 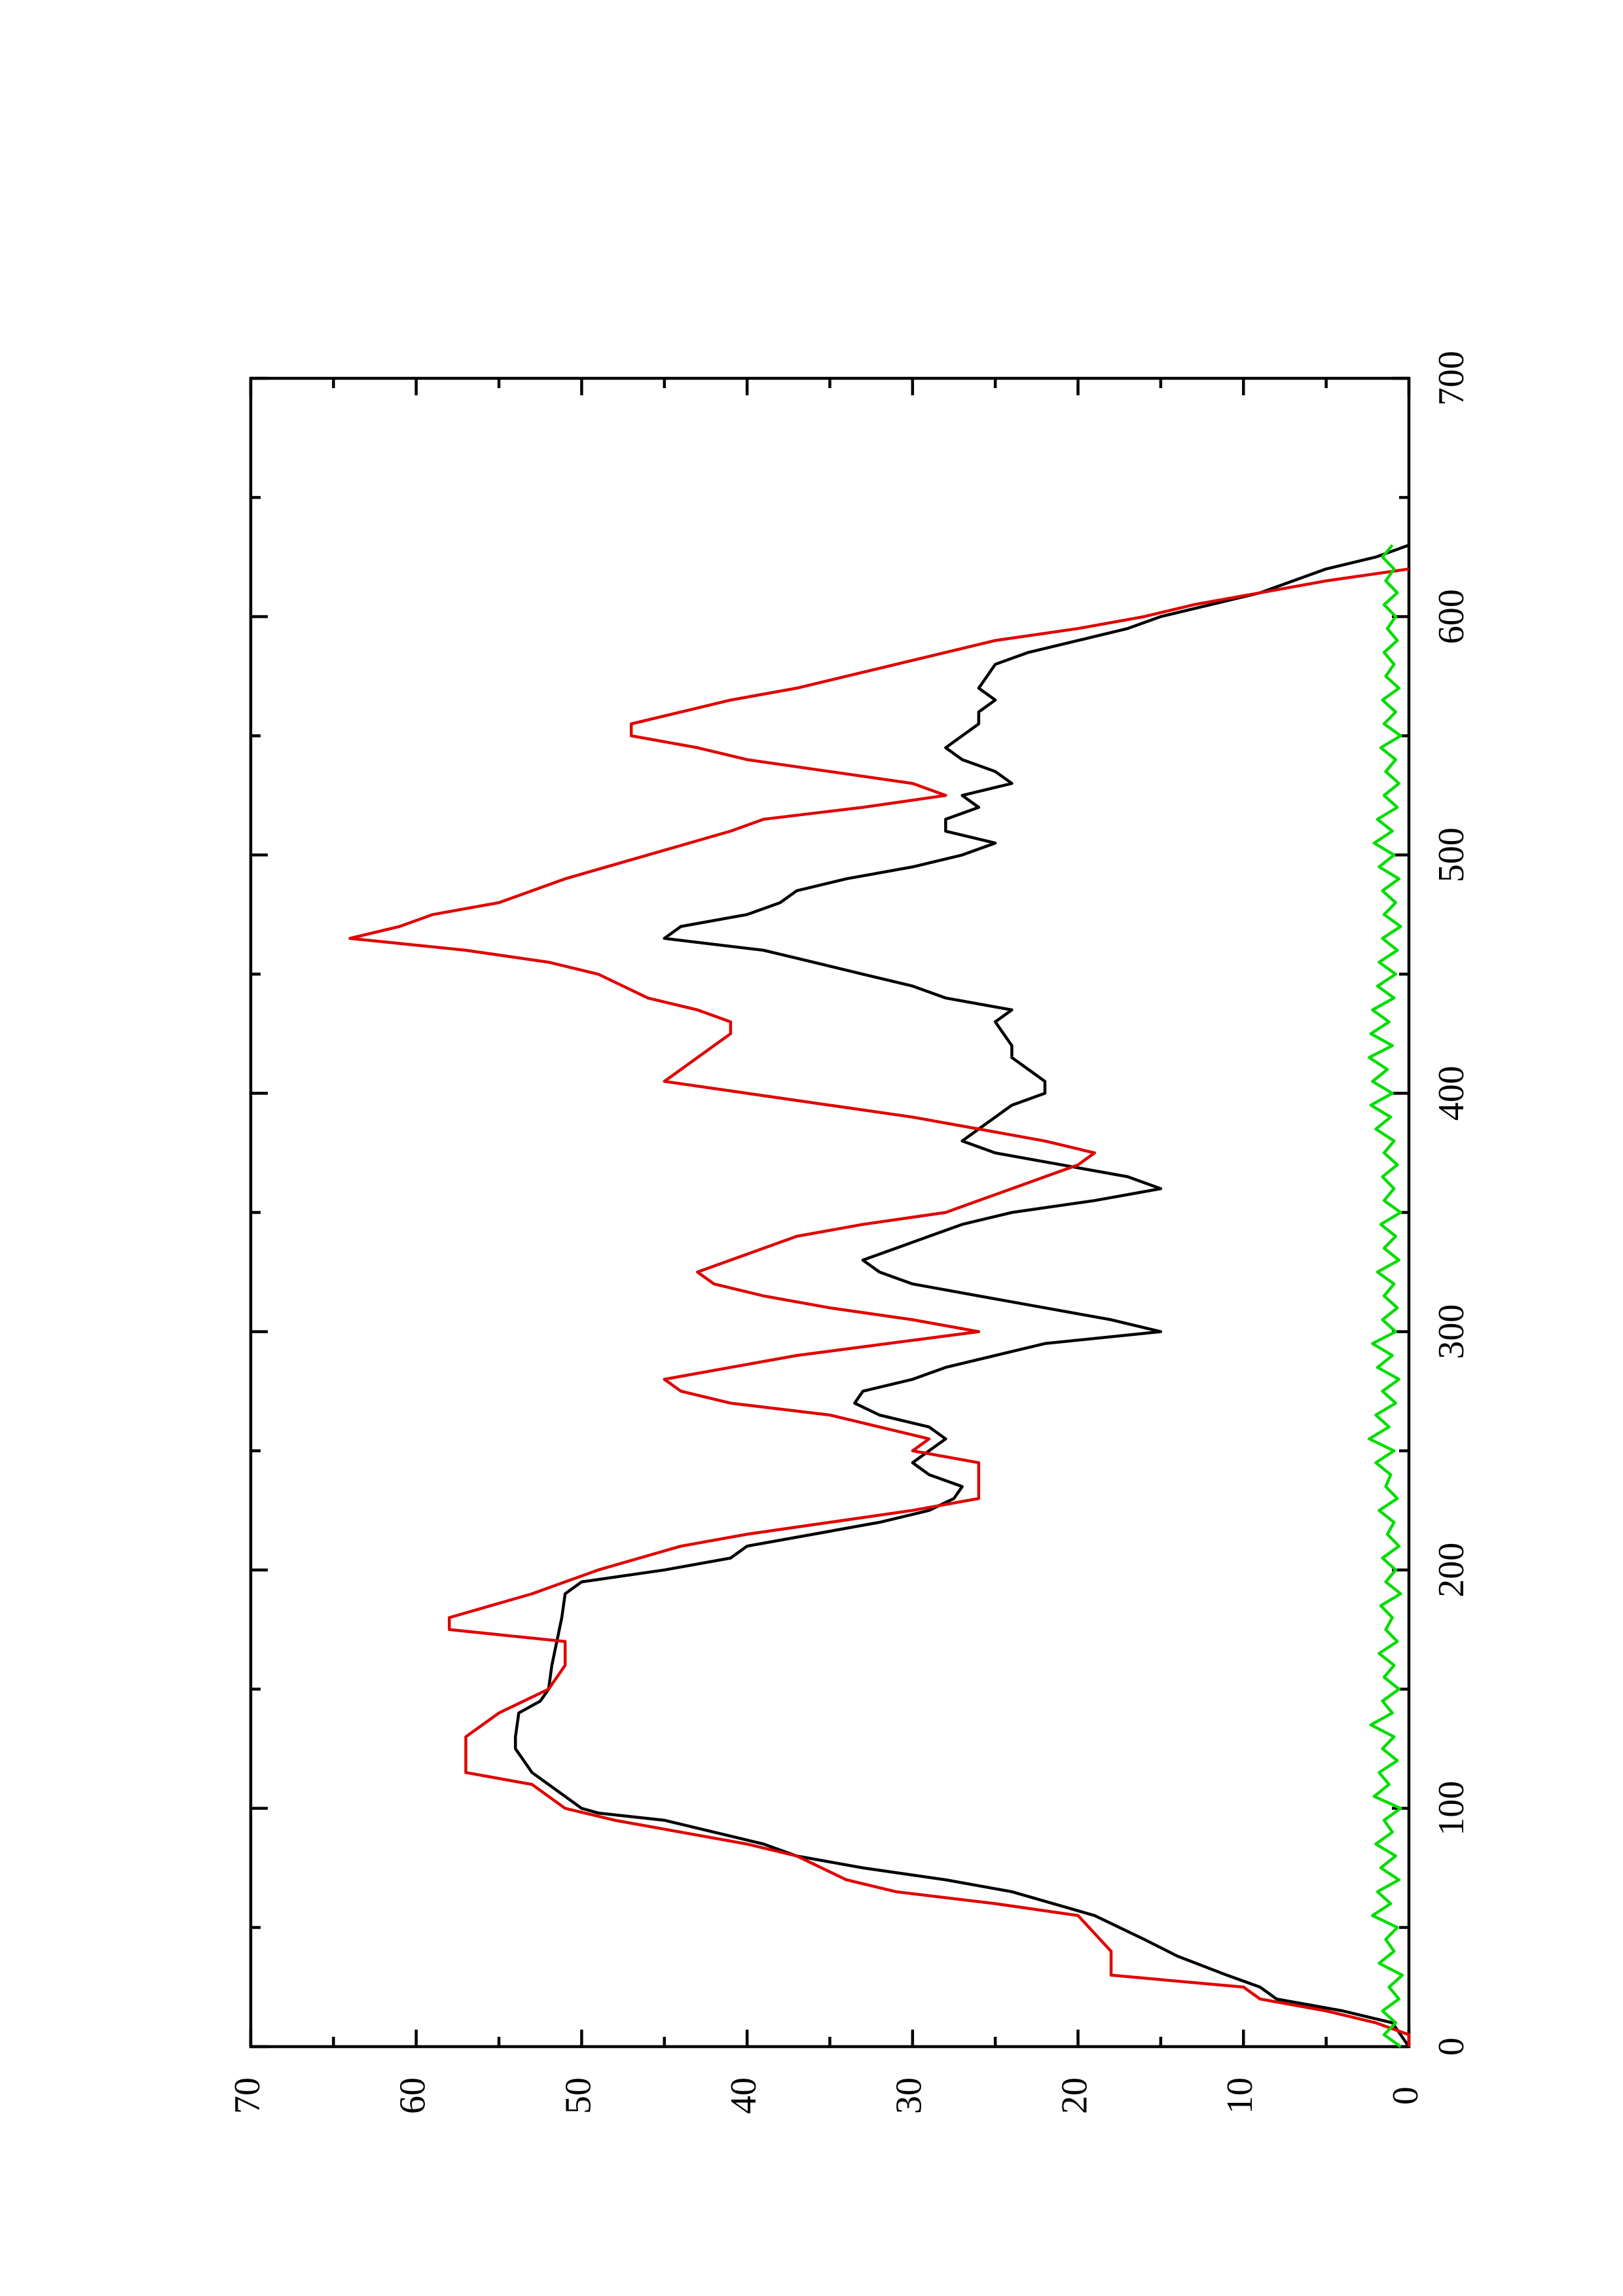 What do you see at coordinates (413, 2095) in the screenshot?
I see `y-tick-label: 60` at bounding box center [413, 2095].